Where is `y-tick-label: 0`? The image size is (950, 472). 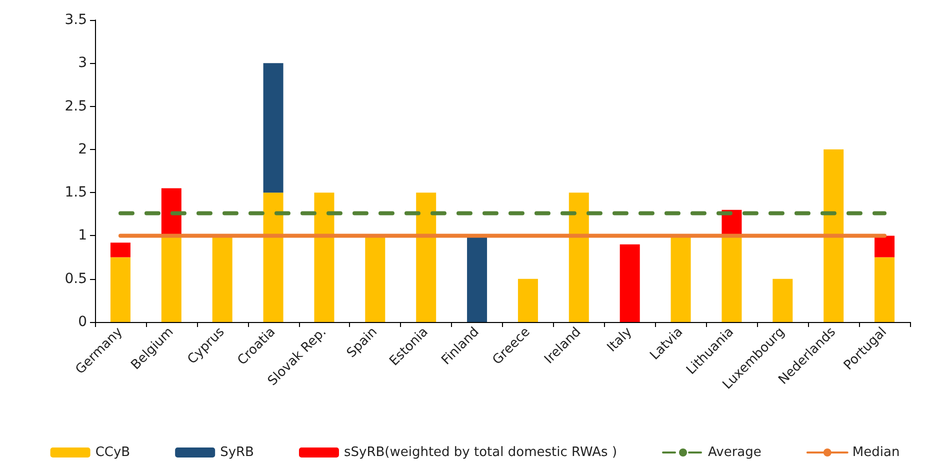
y-tick-label: 0 is located at coordinates (82, 322).